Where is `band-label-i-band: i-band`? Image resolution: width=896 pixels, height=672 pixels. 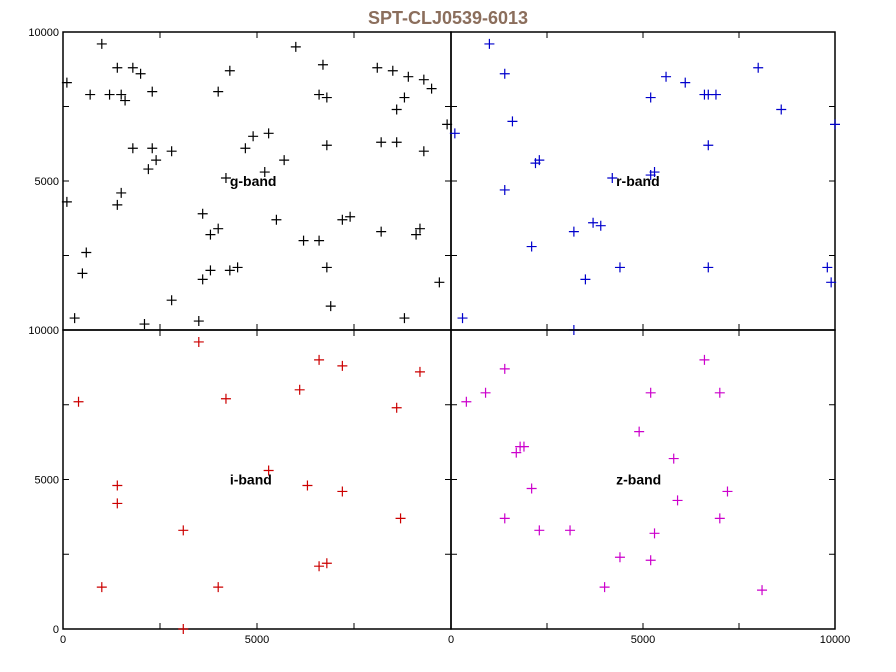
band-label-i-band: i-band is located at coordinates (251, 480).